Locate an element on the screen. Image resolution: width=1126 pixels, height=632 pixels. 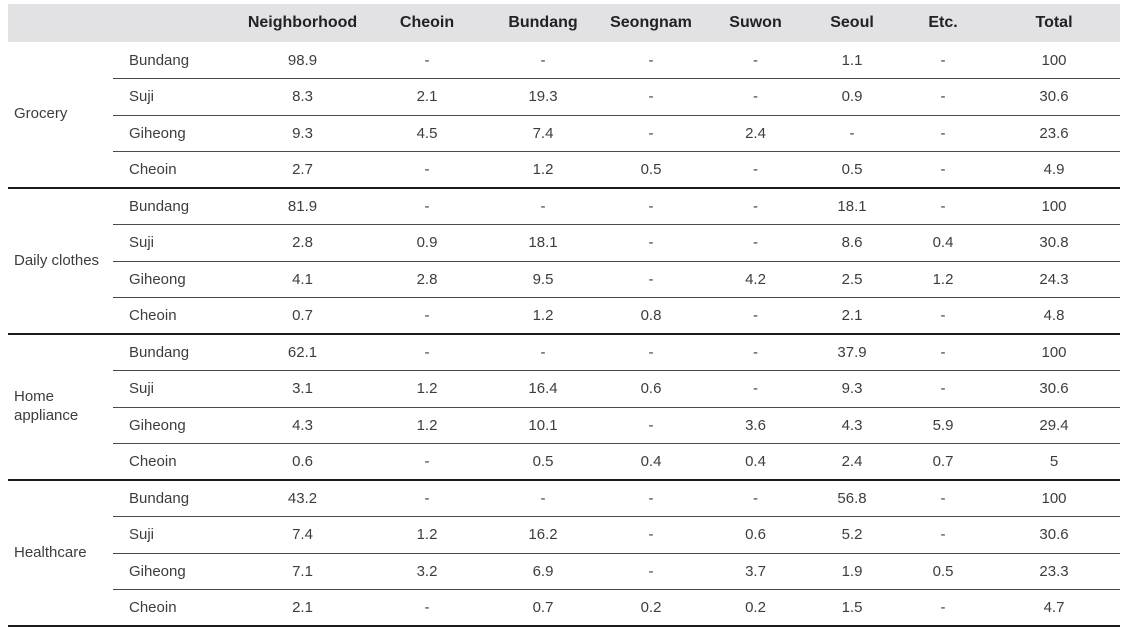
value-cell: 4.9 is located at coordinates (1054, 170).